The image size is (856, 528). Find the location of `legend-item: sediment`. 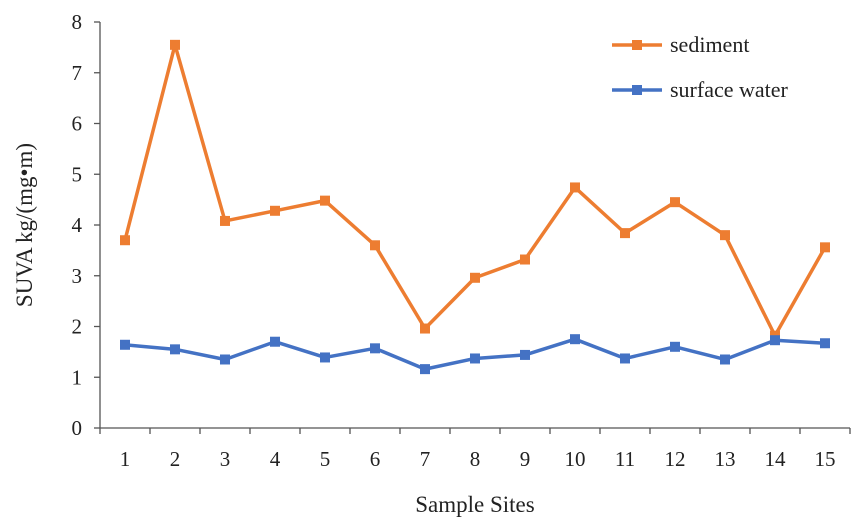

legend-item: sediment is located at coordinates (680, 44).